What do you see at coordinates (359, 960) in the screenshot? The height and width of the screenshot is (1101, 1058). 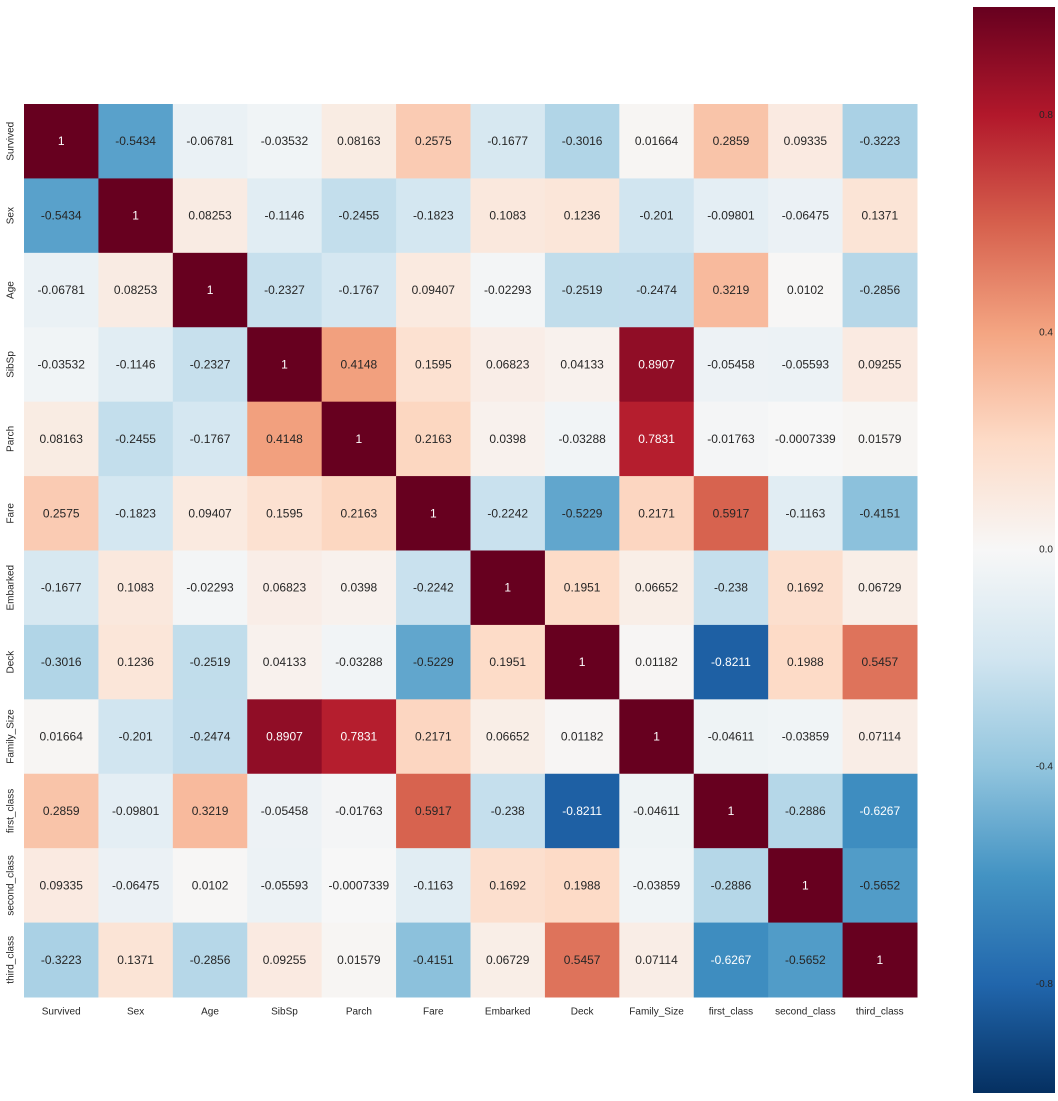 I see `heatmap-cell-label: 0.01579` at bounding box center [359, 960].